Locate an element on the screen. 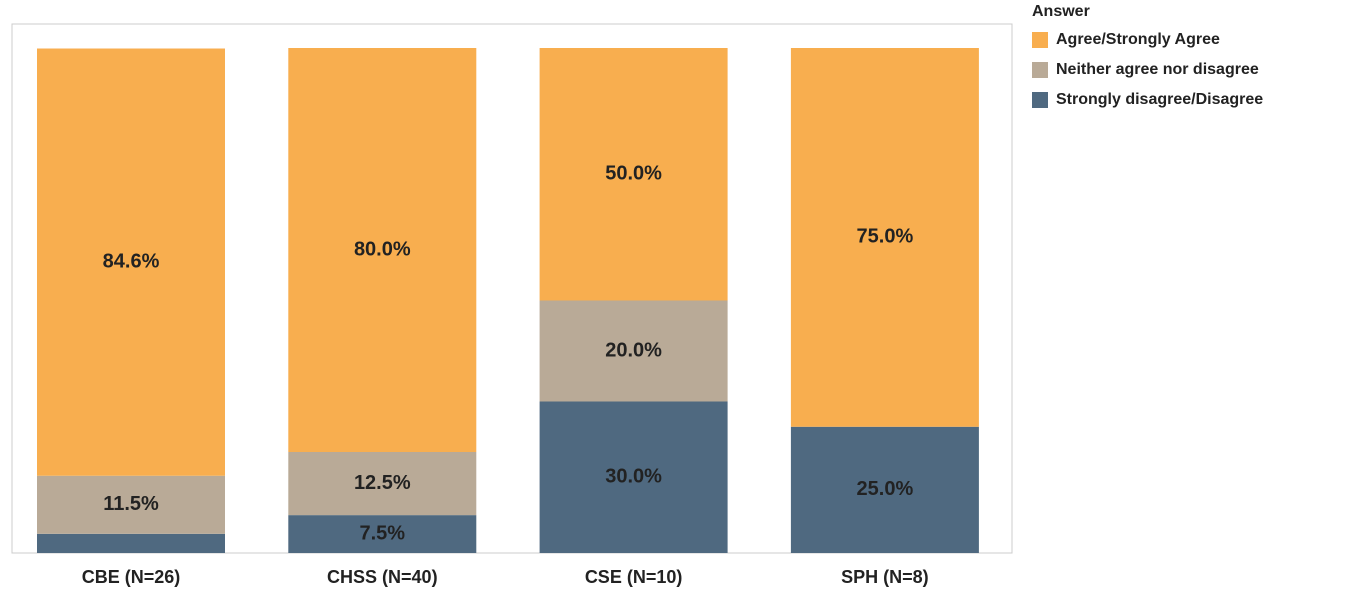 This screenshot has height=593, width=1346. data-label: 75.0% is located at coordinates (885, 237).